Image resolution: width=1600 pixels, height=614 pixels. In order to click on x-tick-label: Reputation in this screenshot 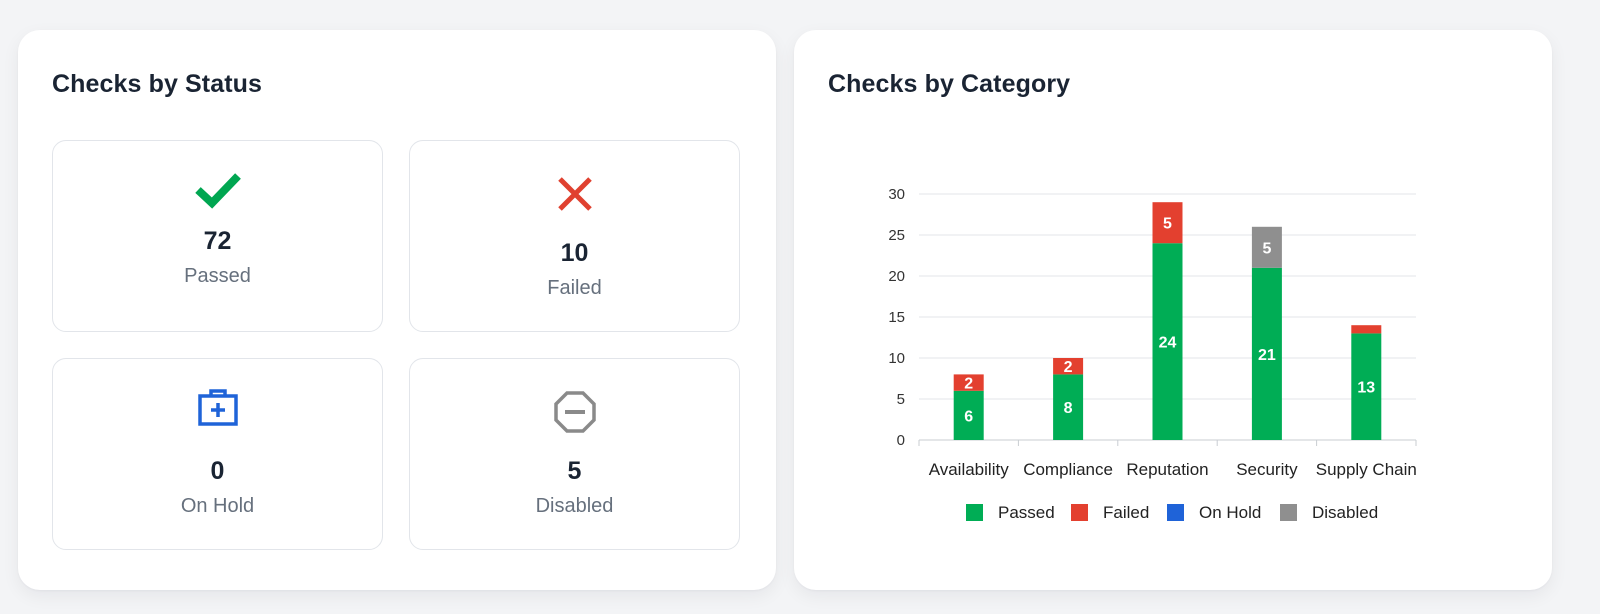, I will do `click(1167, 469)`.